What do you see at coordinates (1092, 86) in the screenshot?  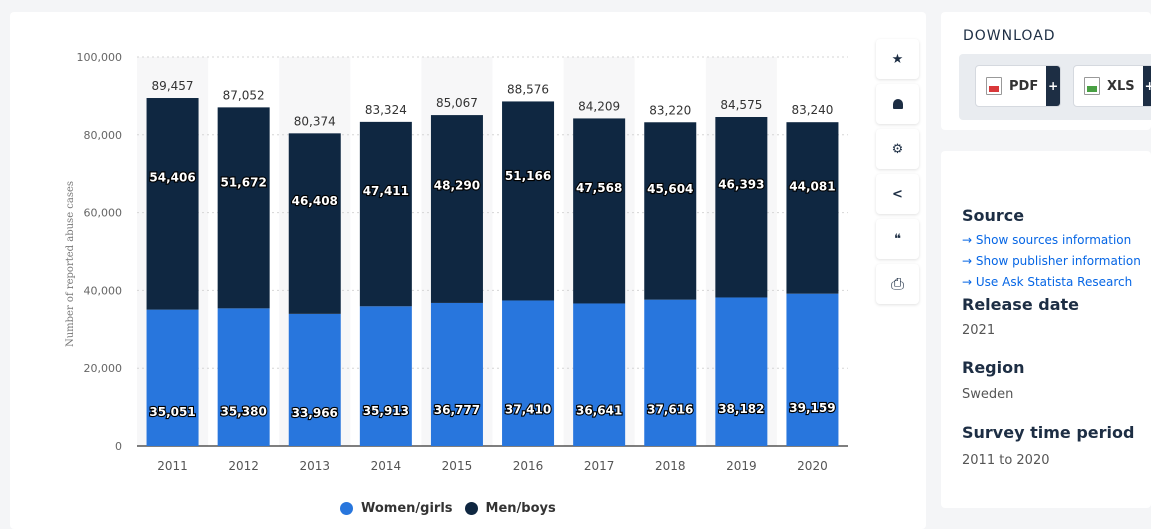 I see `xls-file-icon` at bounding box center [1092, 86].